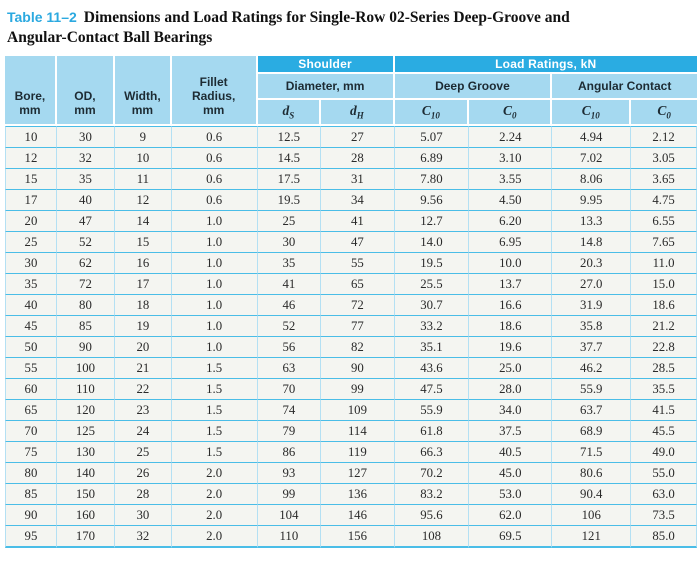 The width and height of the screenshot is (700, 568). What do you see at coordinates (31, 431) in the screenshot?
I see `cell-bore: 70` at bounding box center [31, 431].